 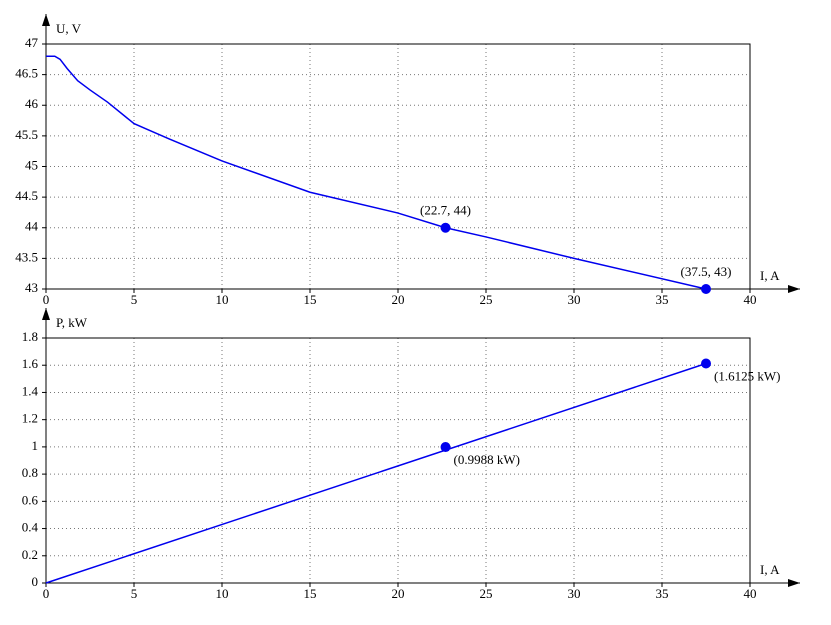 What do you see at coordinates (72, 322) in the screenshot?
I see `y-axis-label: P, kW` at bounding box center [72, 322].